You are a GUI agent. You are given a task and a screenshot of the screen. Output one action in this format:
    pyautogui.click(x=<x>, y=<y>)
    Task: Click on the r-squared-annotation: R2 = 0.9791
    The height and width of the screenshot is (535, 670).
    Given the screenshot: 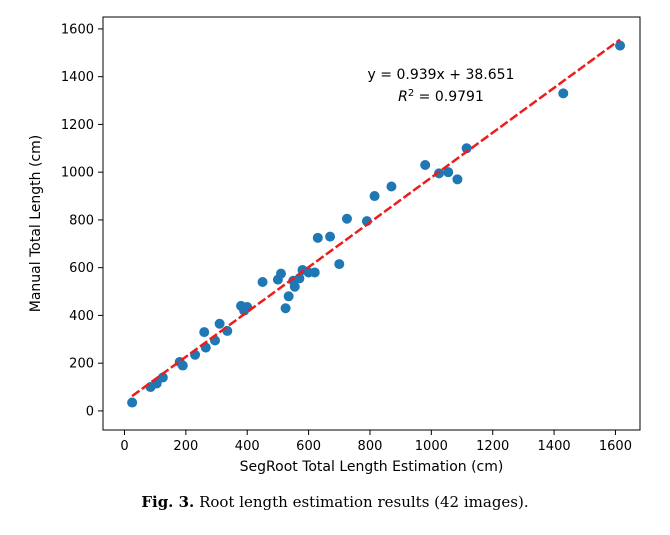 What is the action you would take?
    pyautogui.click(x=441, y=97)
    